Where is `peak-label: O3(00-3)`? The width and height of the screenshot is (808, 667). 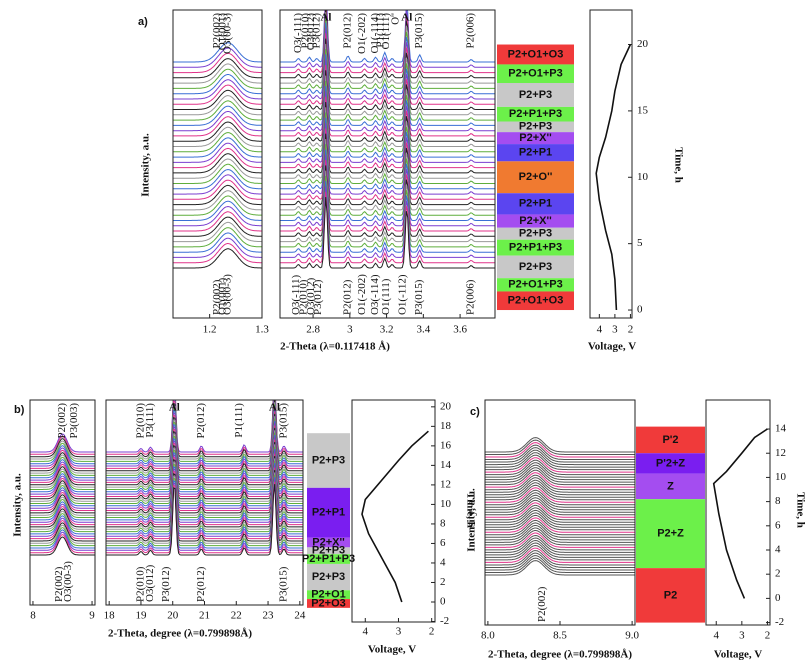
peak-label: O3(00-3) is located at coordinates (228, 33).